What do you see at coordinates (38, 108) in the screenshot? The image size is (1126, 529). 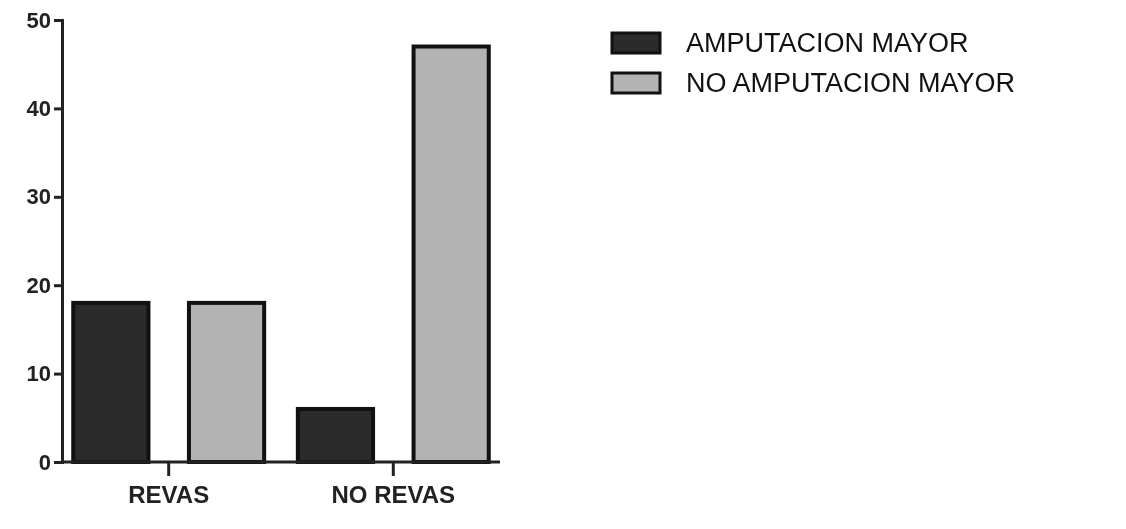 I see `y-tick-label: 40` at bounding box center [38, 108].